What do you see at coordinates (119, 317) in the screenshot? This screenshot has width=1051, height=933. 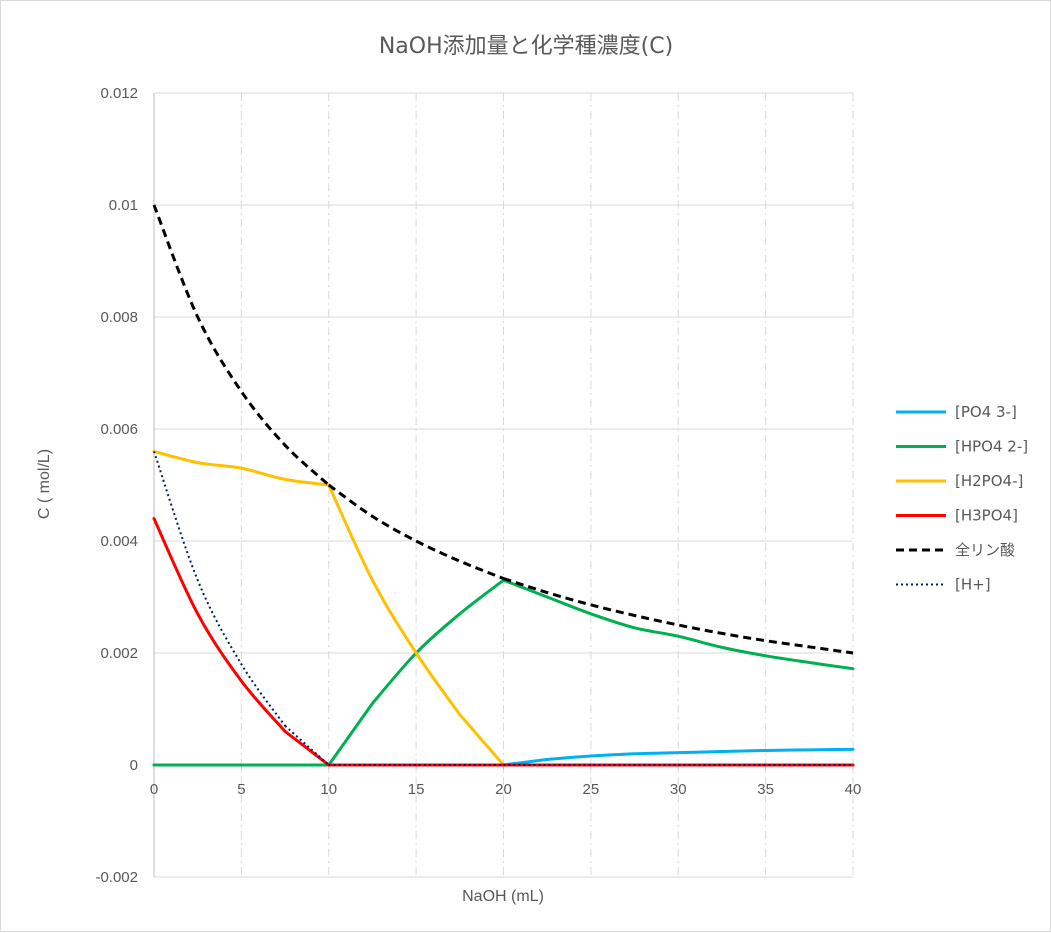 I see `y-tick-label: 0.008` at bounding box center [119, 317].